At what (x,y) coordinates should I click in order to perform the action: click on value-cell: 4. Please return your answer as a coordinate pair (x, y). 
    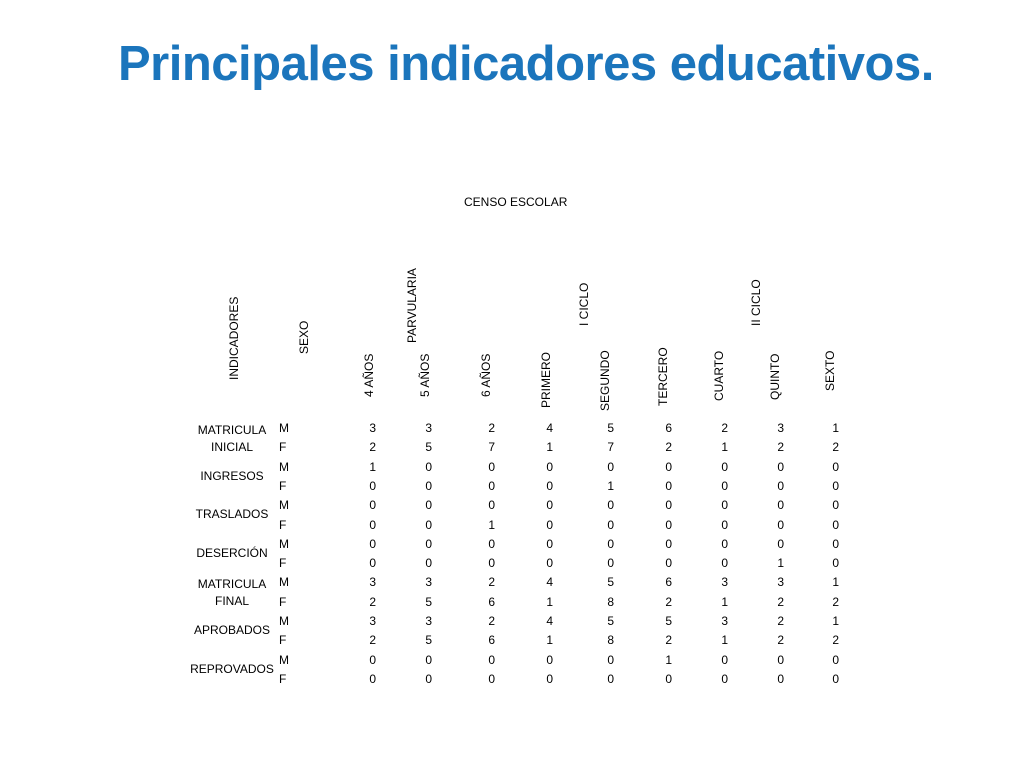
    Looking at the image, I should click on (549, 428).